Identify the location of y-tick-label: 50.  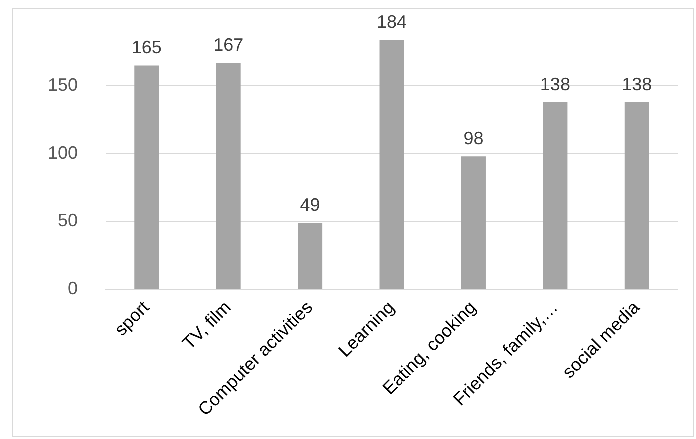
(68, 220).